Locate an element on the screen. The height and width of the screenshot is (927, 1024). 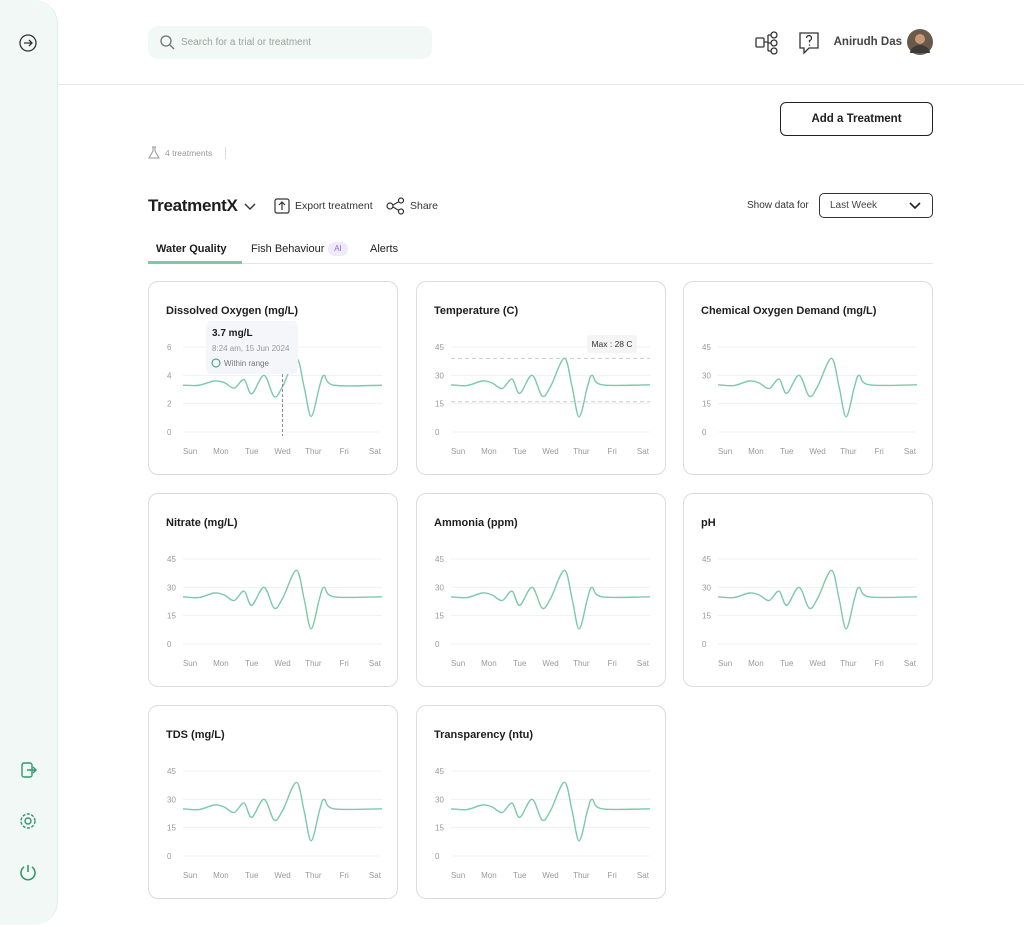
share: Share is located at coordinates (424, 206).